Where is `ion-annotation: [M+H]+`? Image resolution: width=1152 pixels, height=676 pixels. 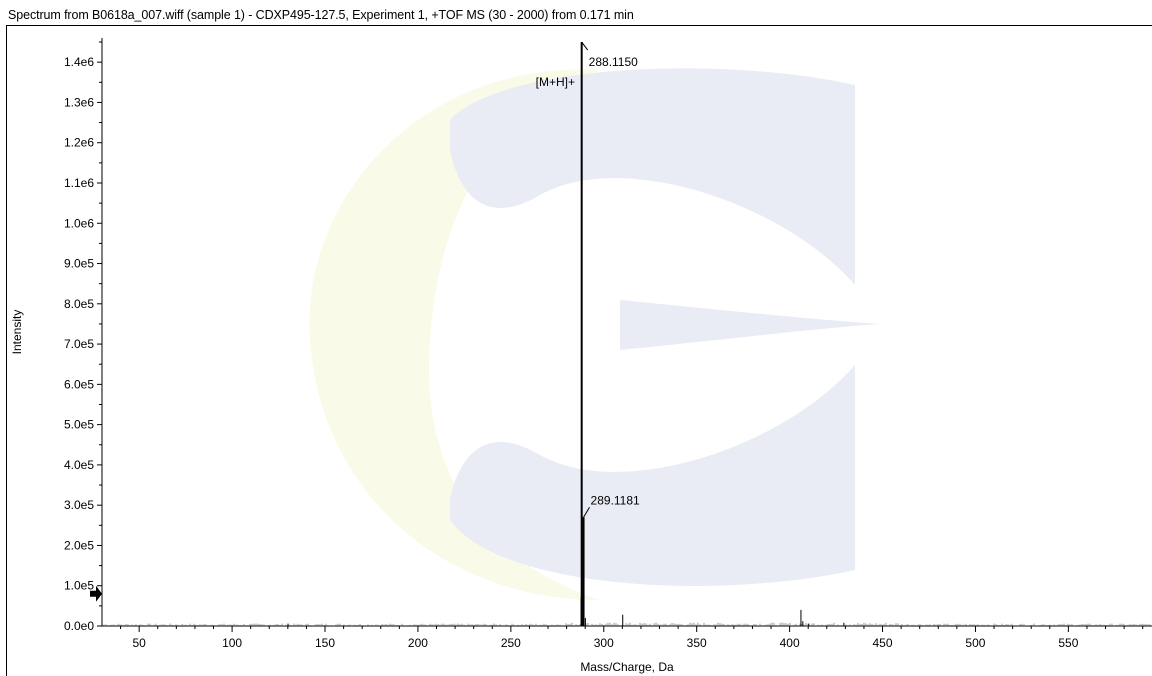
ion-annotation: [M+H]+ is located at coordinates (555, 82).